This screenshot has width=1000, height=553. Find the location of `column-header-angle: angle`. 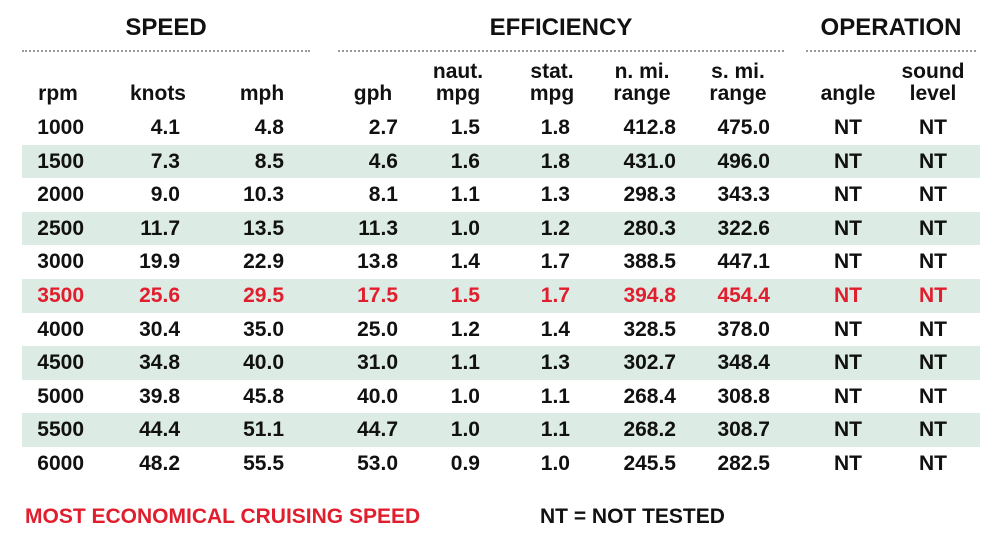

column-header-angle: angle is located at coordinates (848, 93).